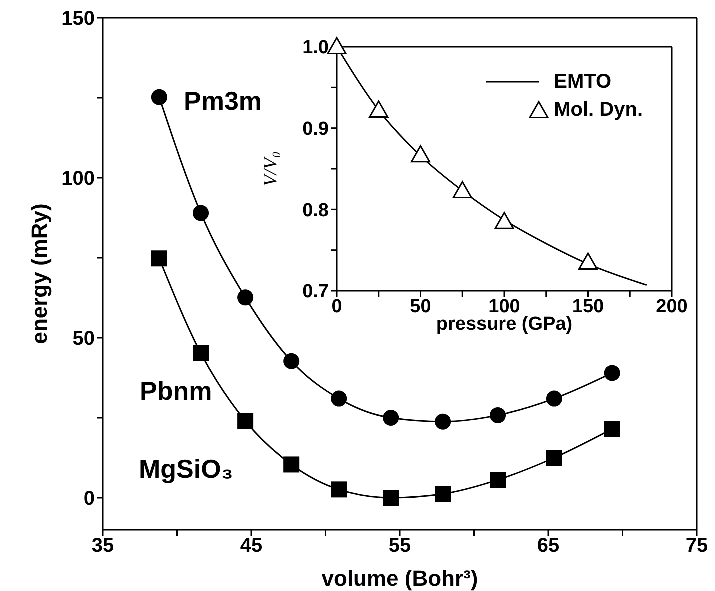 The width and height of the screenshot is (715, 591). I want to click on x-tick-label: 55, so click(400, 546).